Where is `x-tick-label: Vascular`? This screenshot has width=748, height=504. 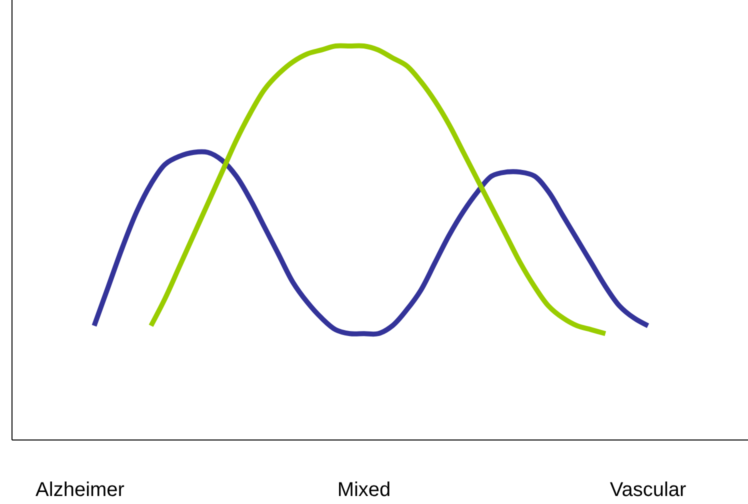 x-tick-label: Vascular is located at coordinates (648, 490).